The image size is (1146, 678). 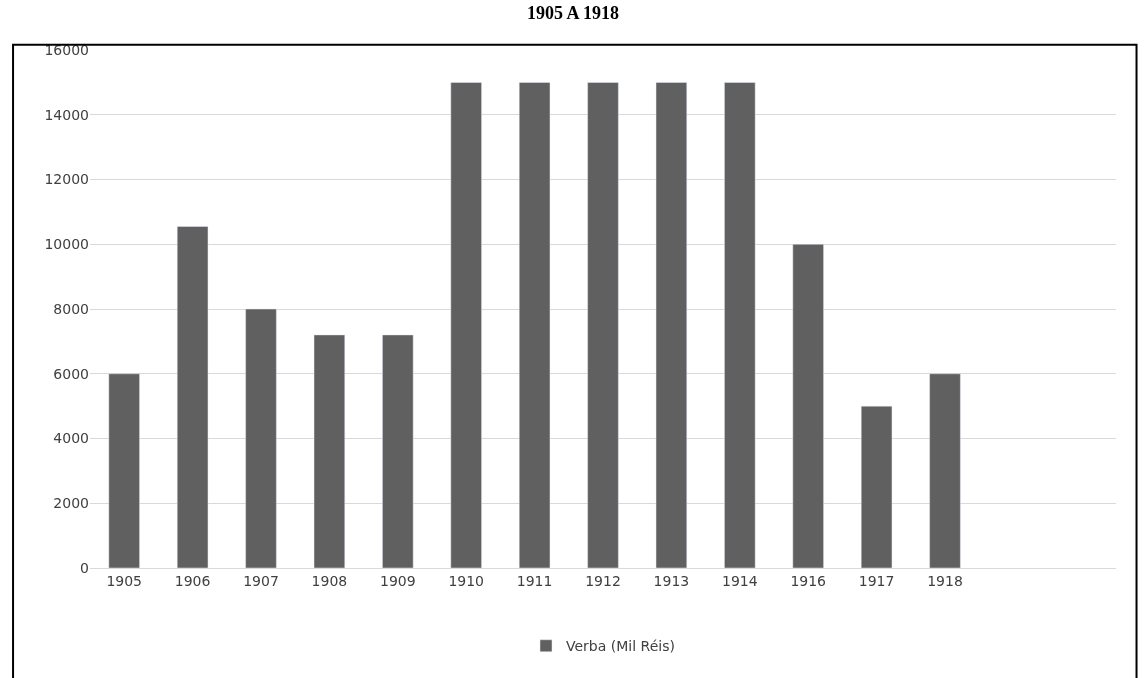 What do you see at coordinates (534, 580) in the screenshot?
I see `x-tick-label: 1911` at bounding box center [534, 580].